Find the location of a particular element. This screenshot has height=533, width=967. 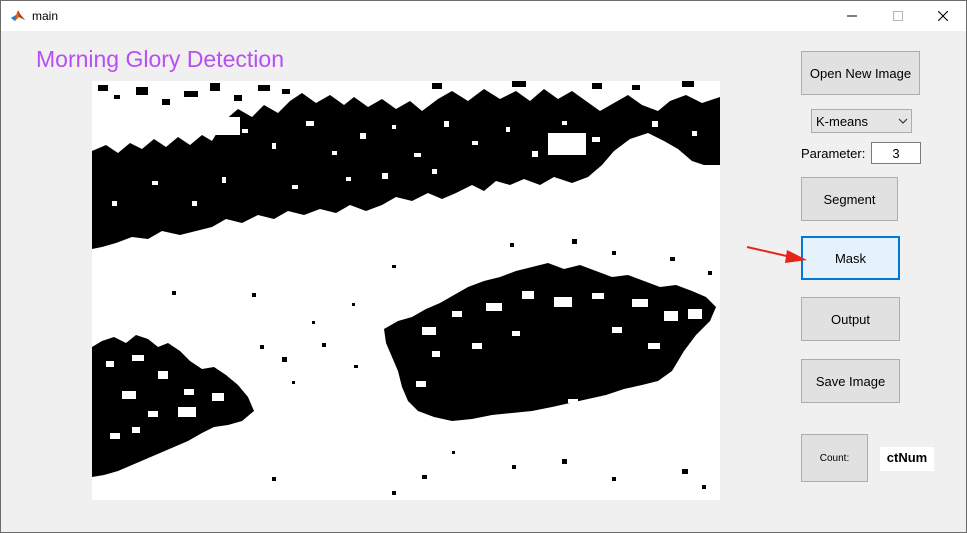

red-arrow-icon is located at coordinates (776, 254).